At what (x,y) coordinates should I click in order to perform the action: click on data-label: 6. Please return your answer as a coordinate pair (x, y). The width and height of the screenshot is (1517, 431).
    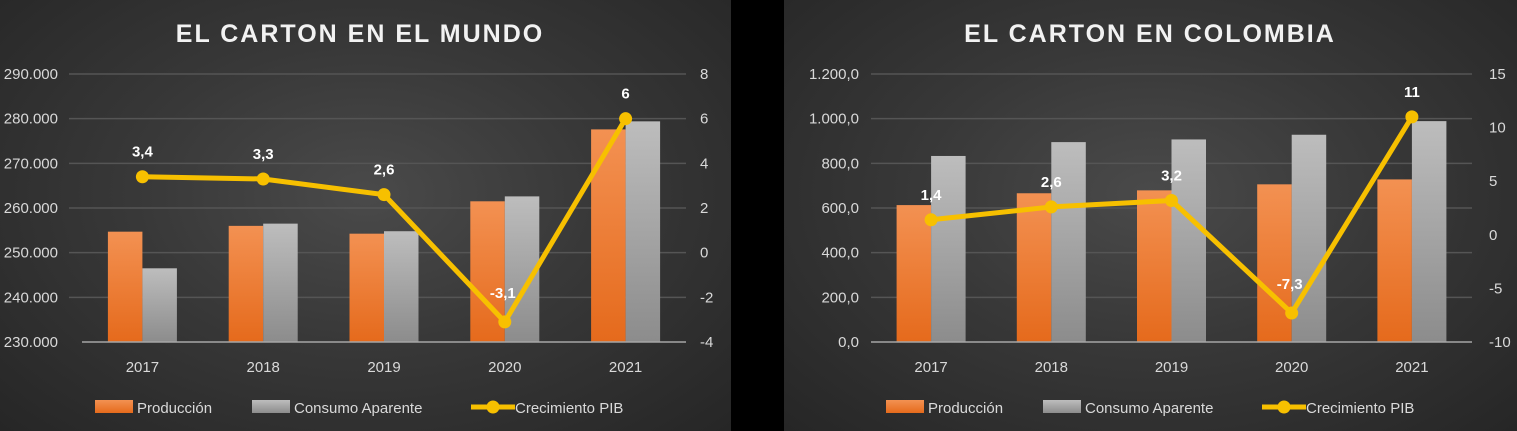
    Looking at the image, I should click on (625, 94).